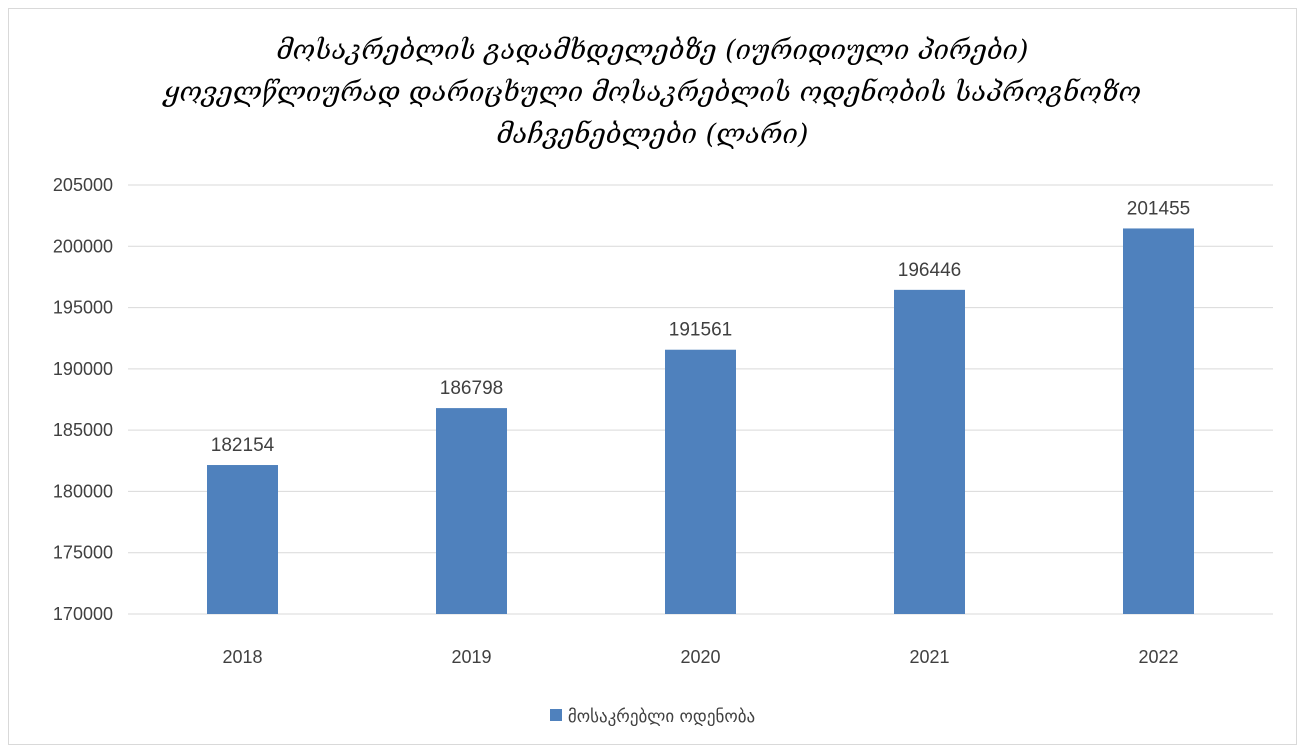 Image resolution: width=1305 pixels, height=753 pixels. Describe the element at coordinates (471, 388) in the screenshot. I see `data-label: 186798` at that location.